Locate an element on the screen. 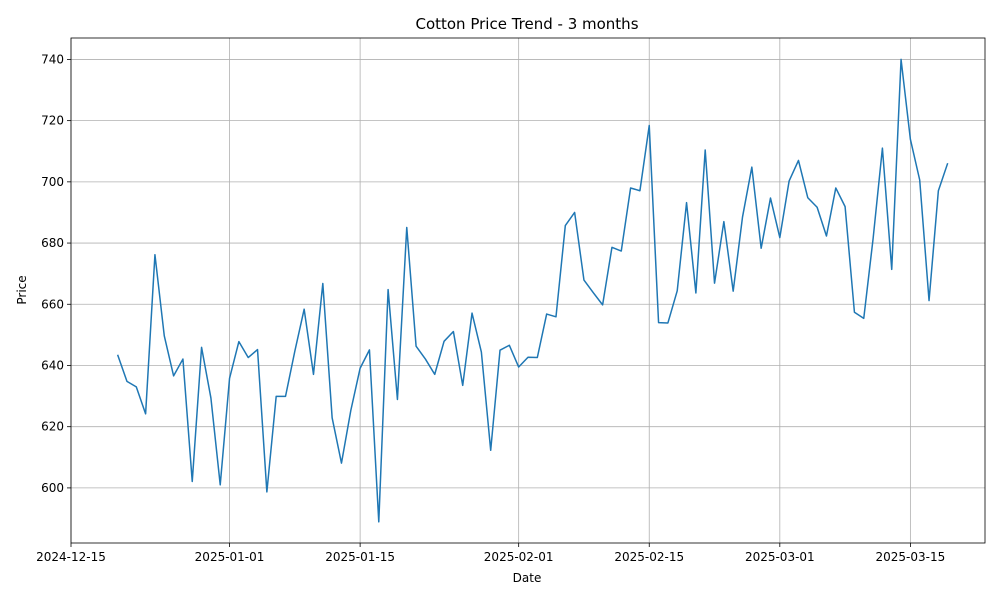 The width and height of the screenshot is (1000, 600). x-tick-label: 2025-02-01 is located at coordinates (519, 557).